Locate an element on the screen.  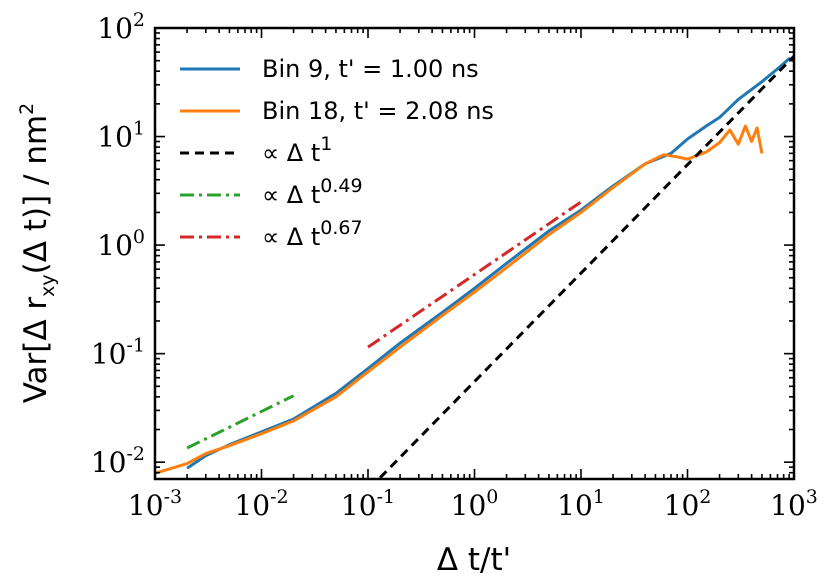
x-tick-label-exp: 0 is located at coordinates (492, 497).